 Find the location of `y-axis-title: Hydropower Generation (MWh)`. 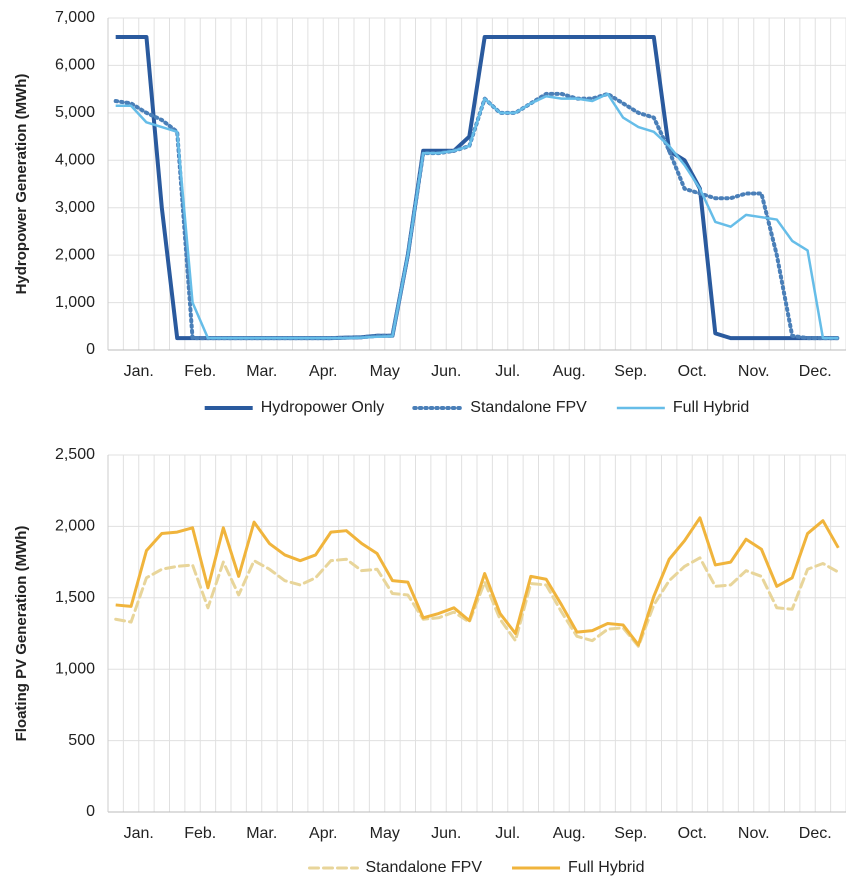

y-axis-title: Hydropower Generation (MWh) is located at coordinates (21, 184).